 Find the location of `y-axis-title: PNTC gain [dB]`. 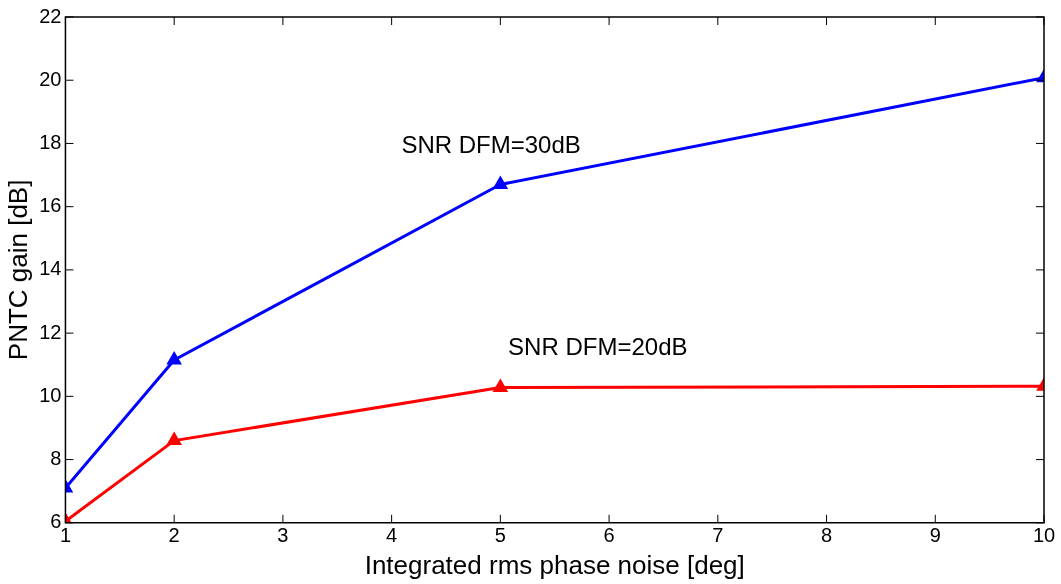

y-axis-title: PNTC gain [dB] is located at coordinates (17, 270).